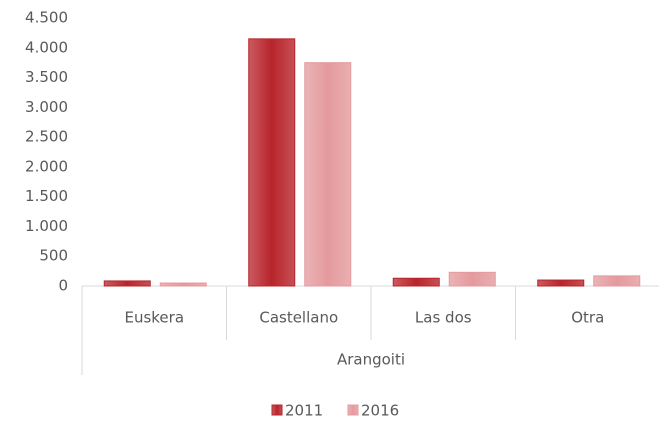  What do you see at coordinates (46, 77) in the screenshot?
I see `y-tick-label: 3.500` at bounding box center [46, 77].